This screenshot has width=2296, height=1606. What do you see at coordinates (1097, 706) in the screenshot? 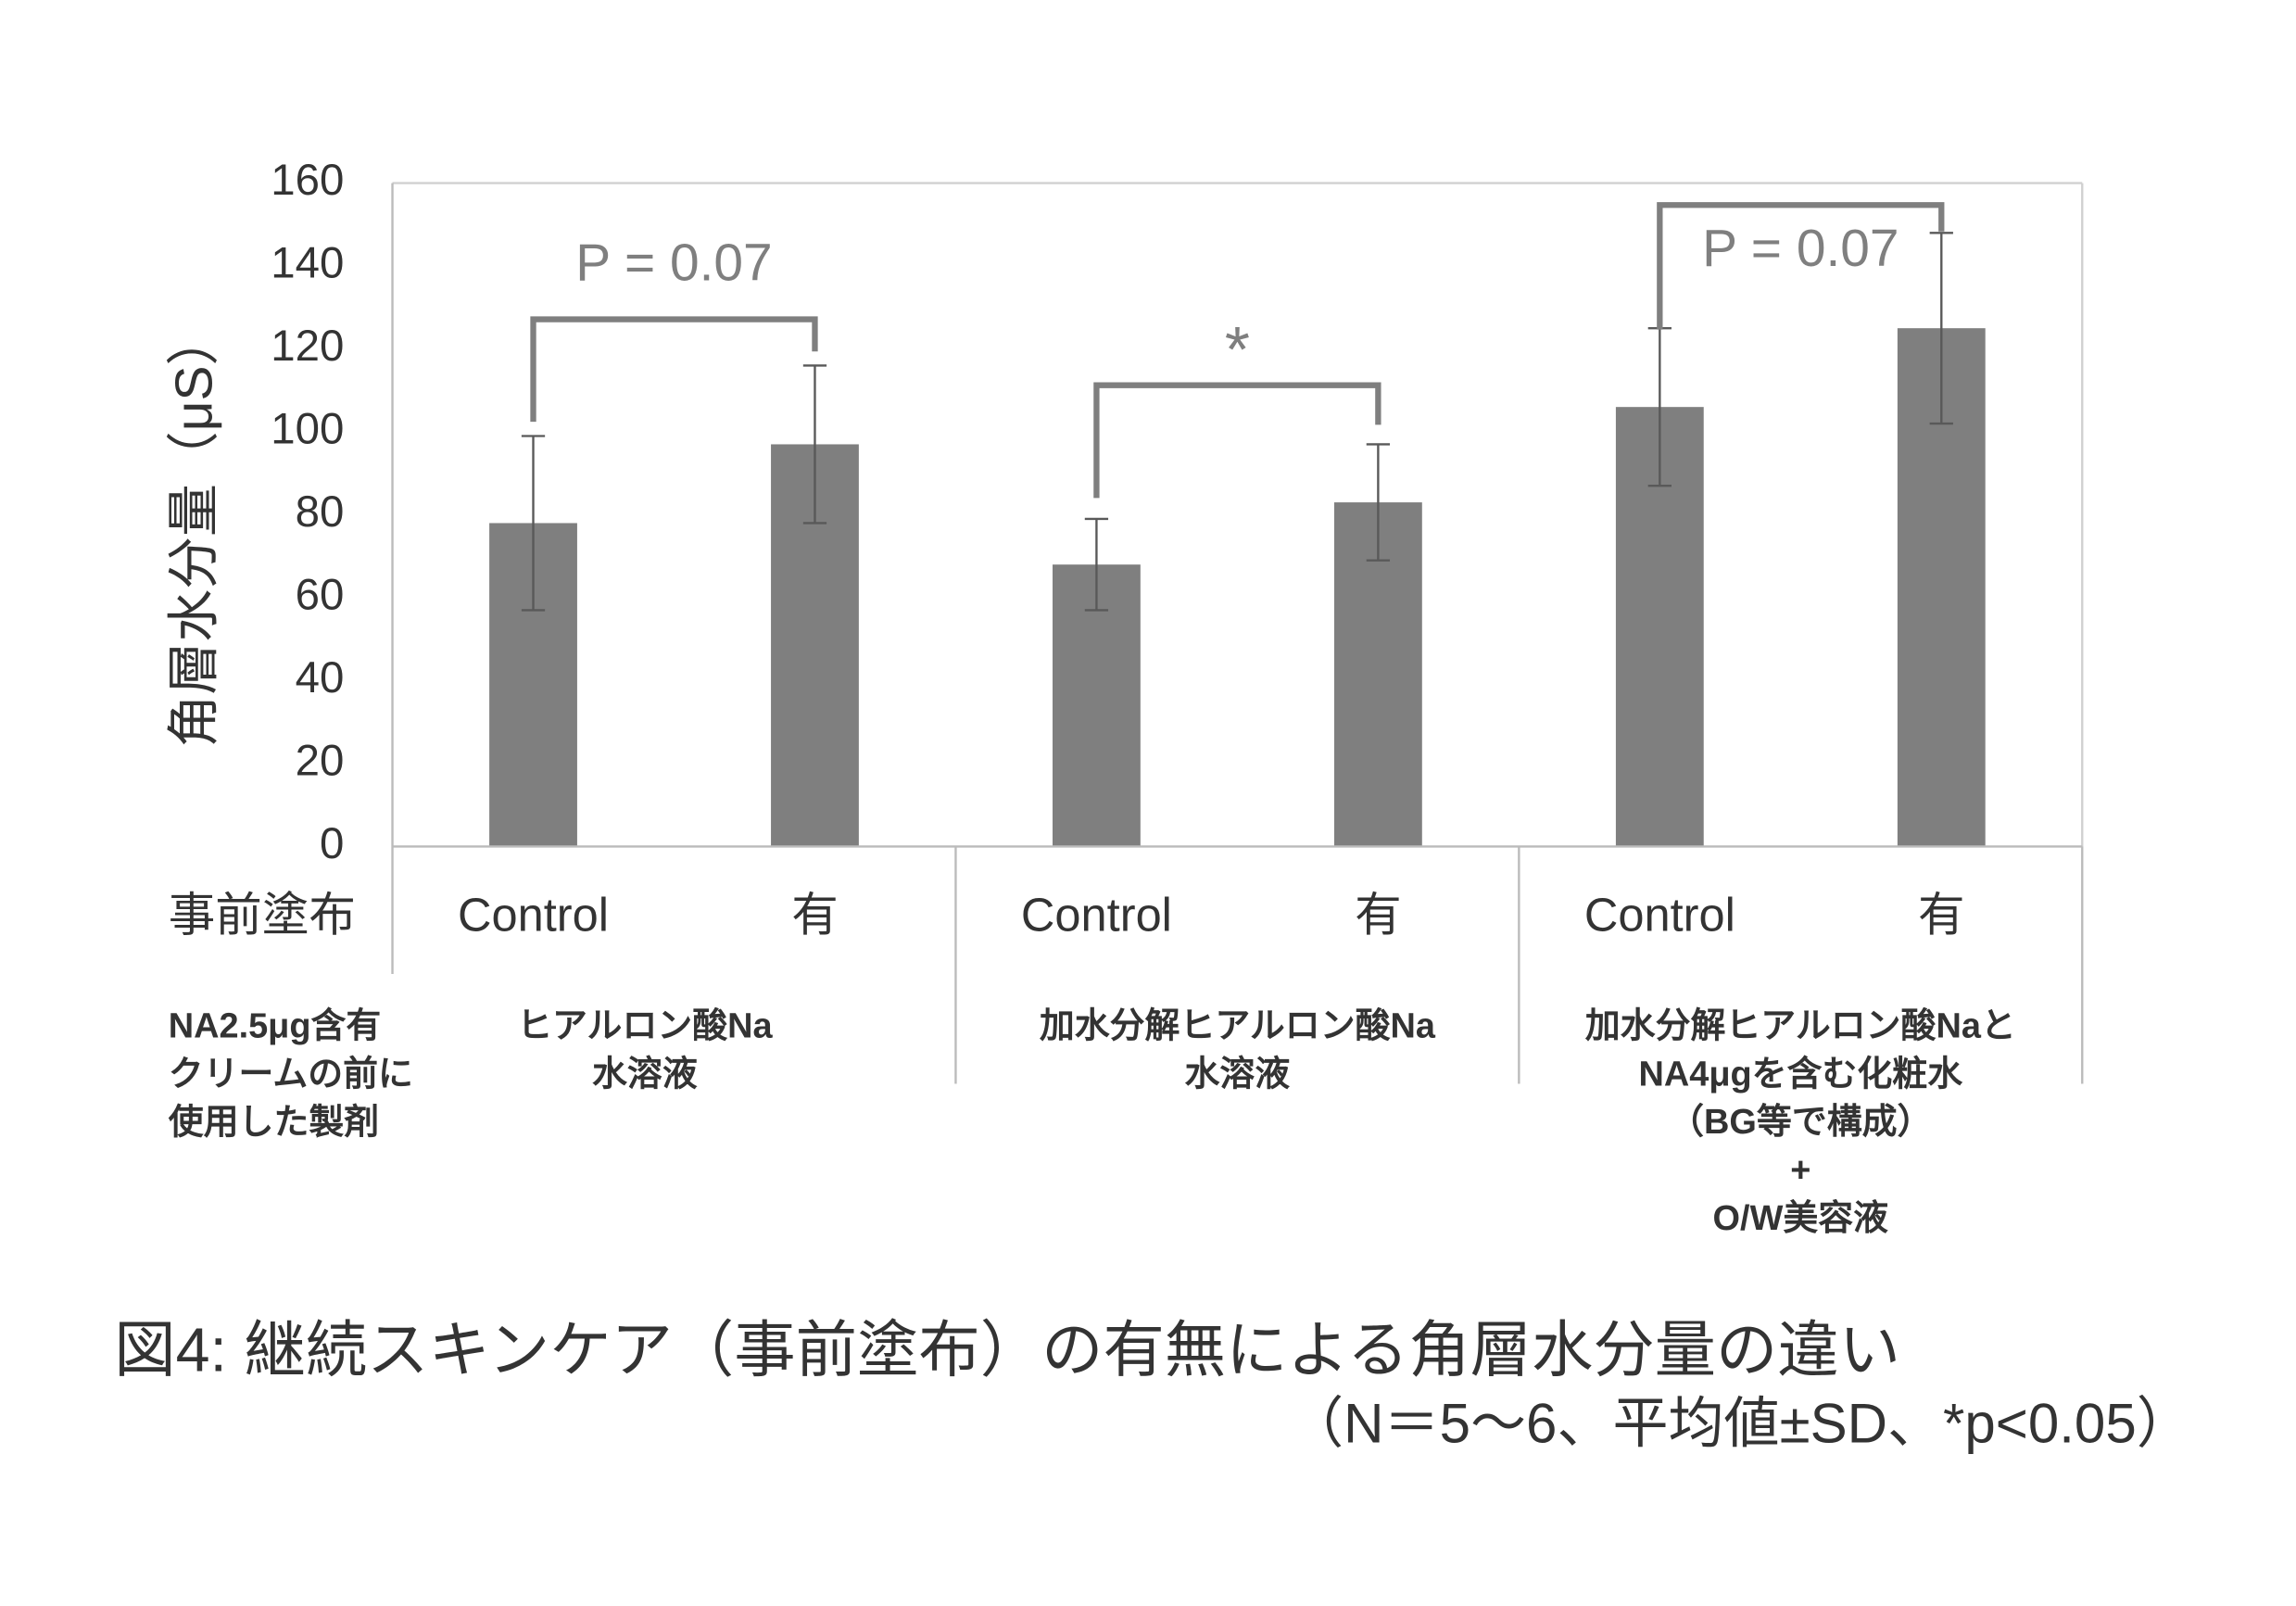
I see `bar` at bounding box center [1097, 706].